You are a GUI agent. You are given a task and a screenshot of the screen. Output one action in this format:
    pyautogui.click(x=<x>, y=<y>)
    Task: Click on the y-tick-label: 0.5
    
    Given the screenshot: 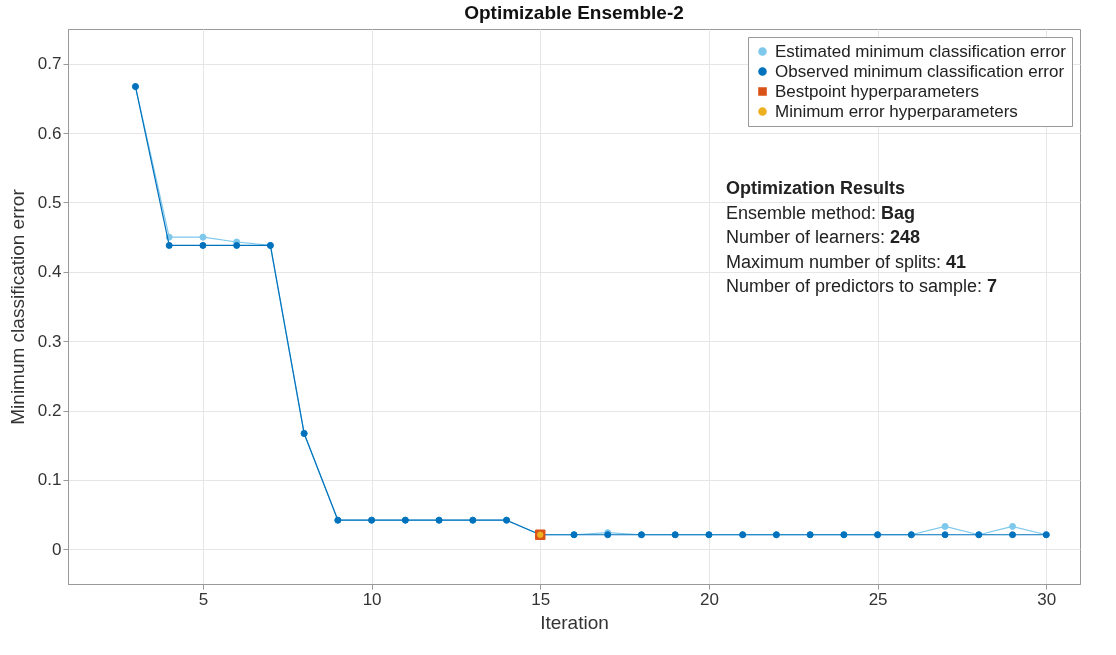 What is the action you would take?
    pyautogui.click(x=49, y=202)
    